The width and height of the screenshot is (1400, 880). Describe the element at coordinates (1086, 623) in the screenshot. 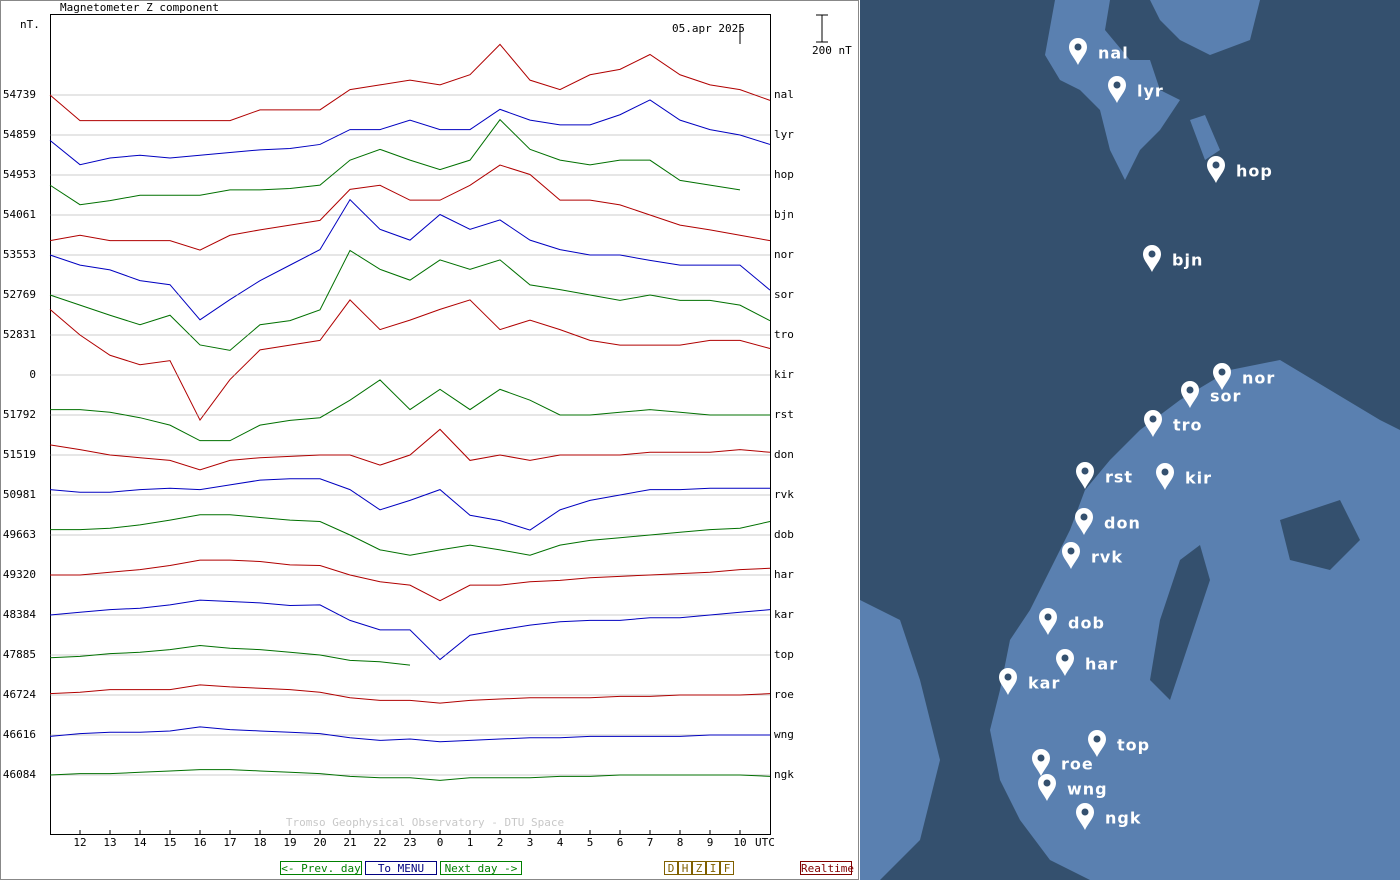

I see `map-label: dob` at that location.